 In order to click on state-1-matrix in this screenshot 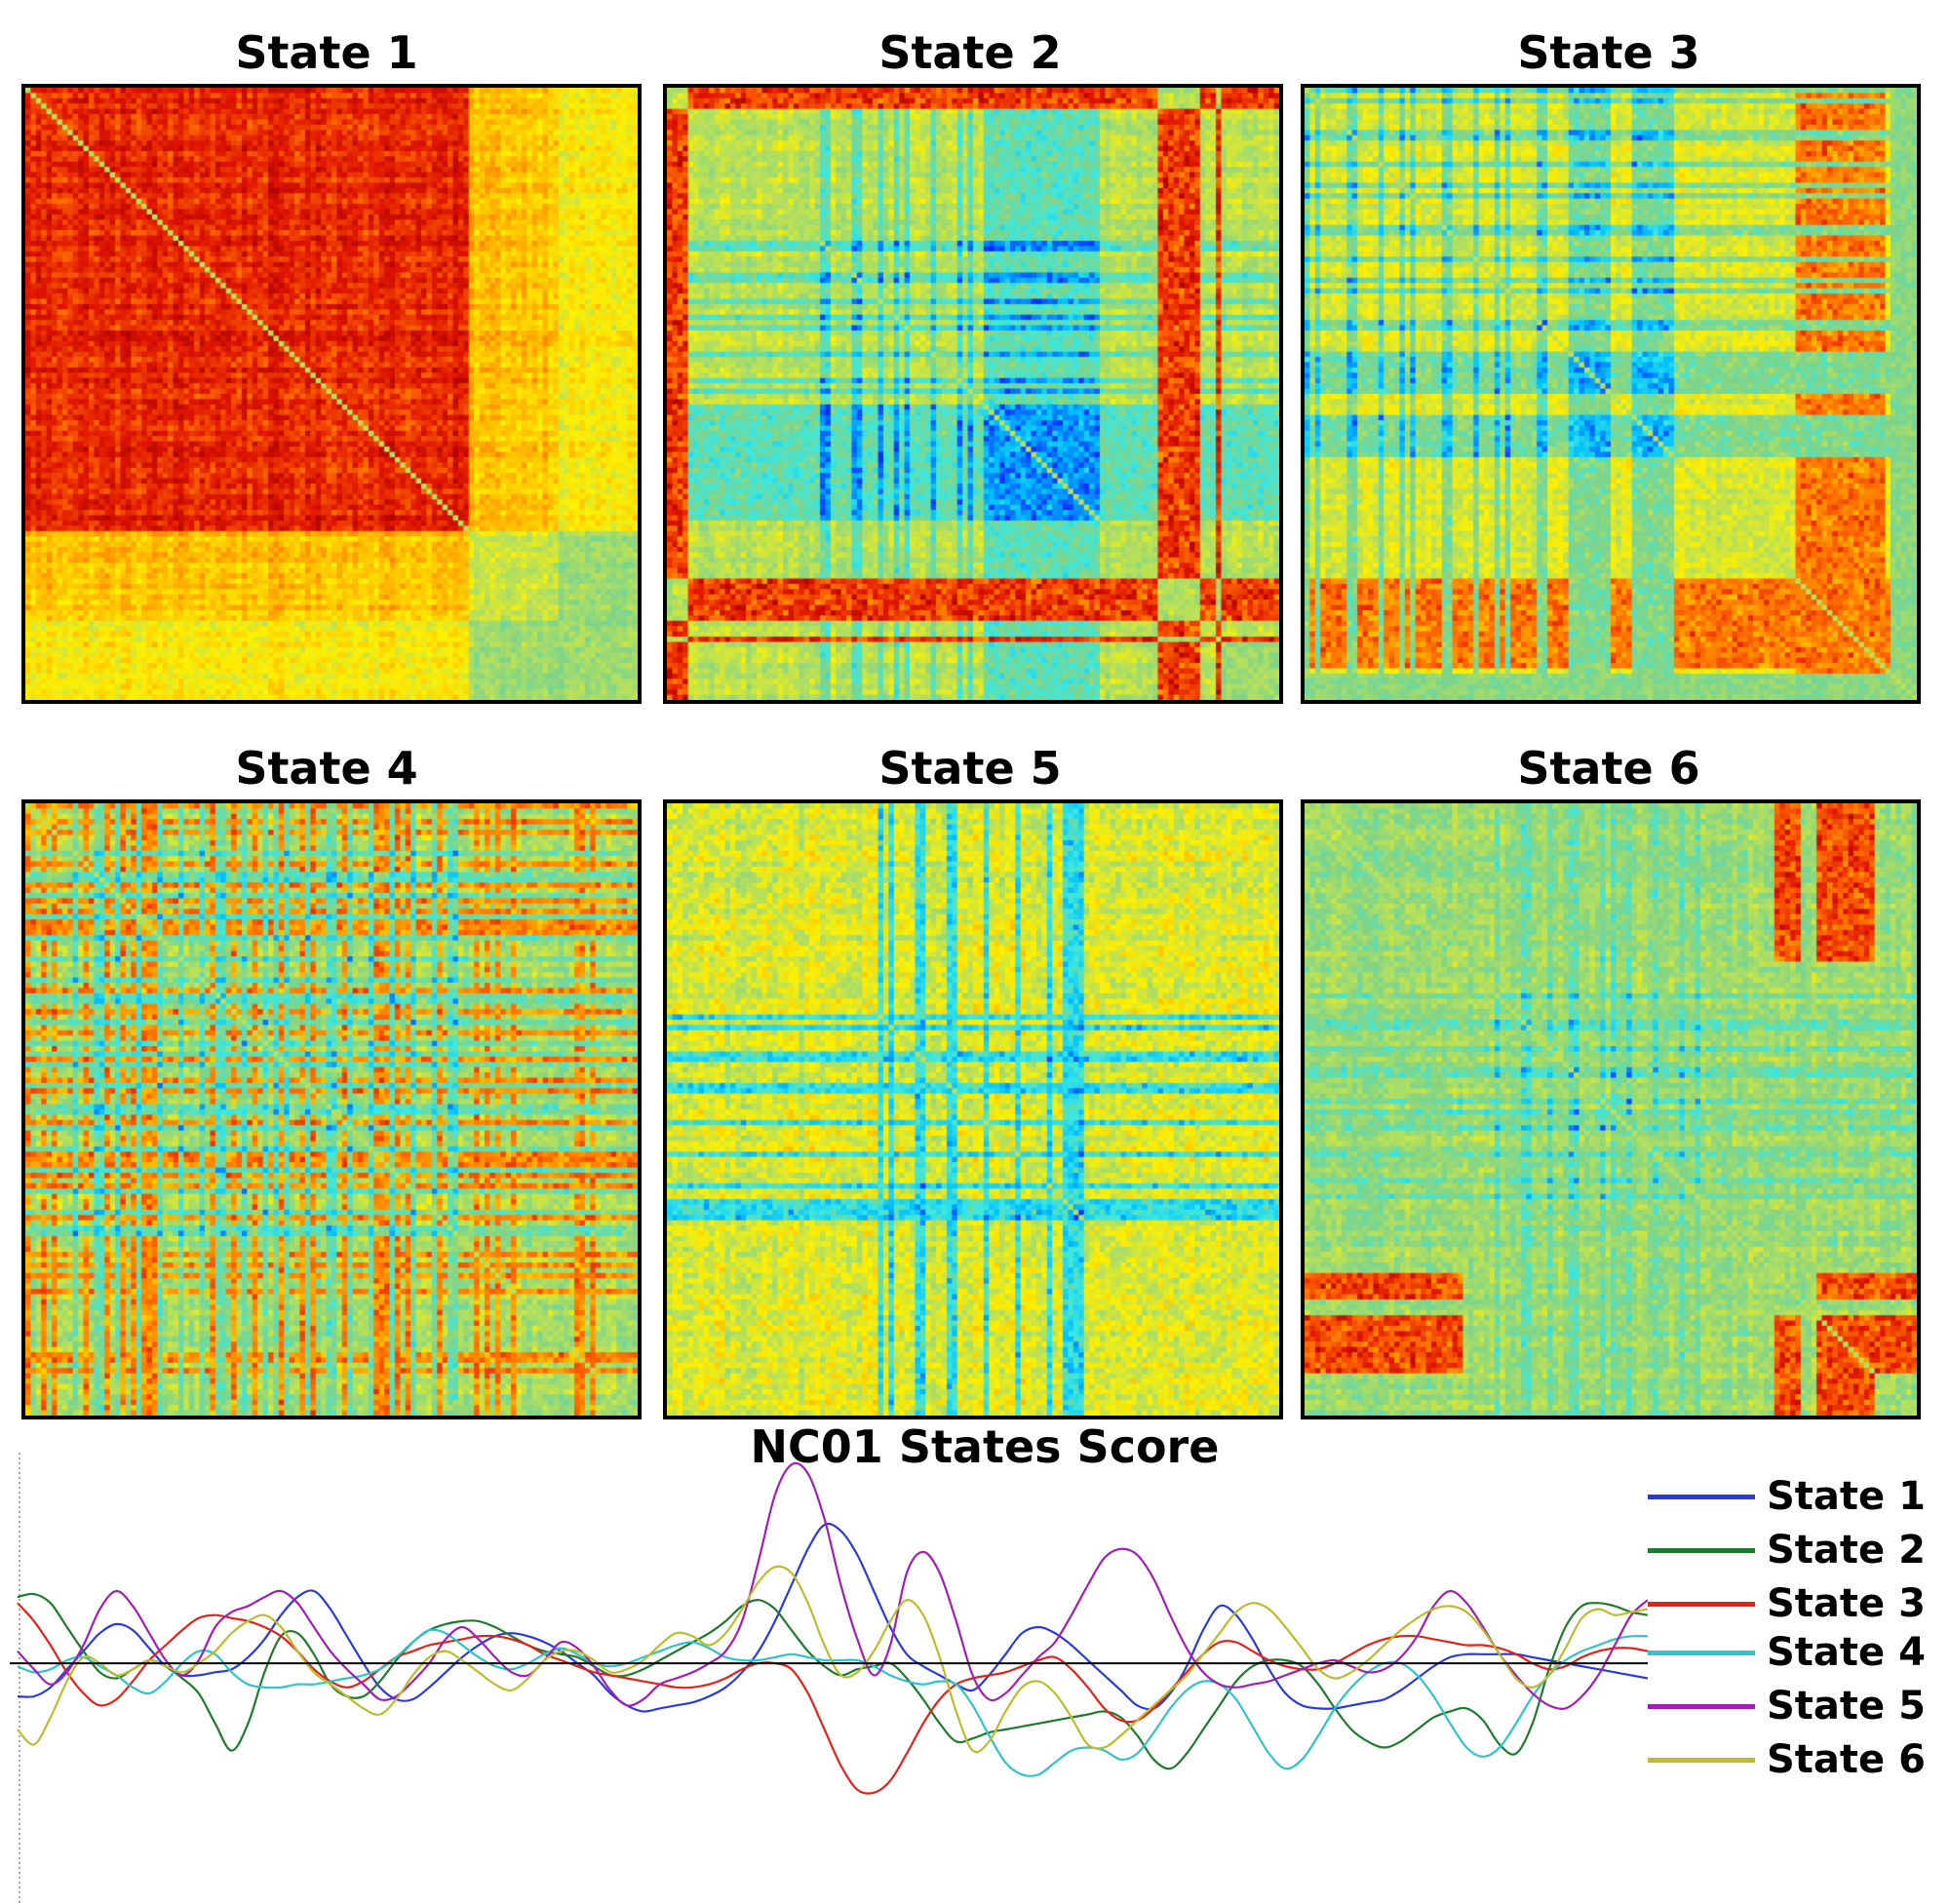, I will do `click(331, 394)`.